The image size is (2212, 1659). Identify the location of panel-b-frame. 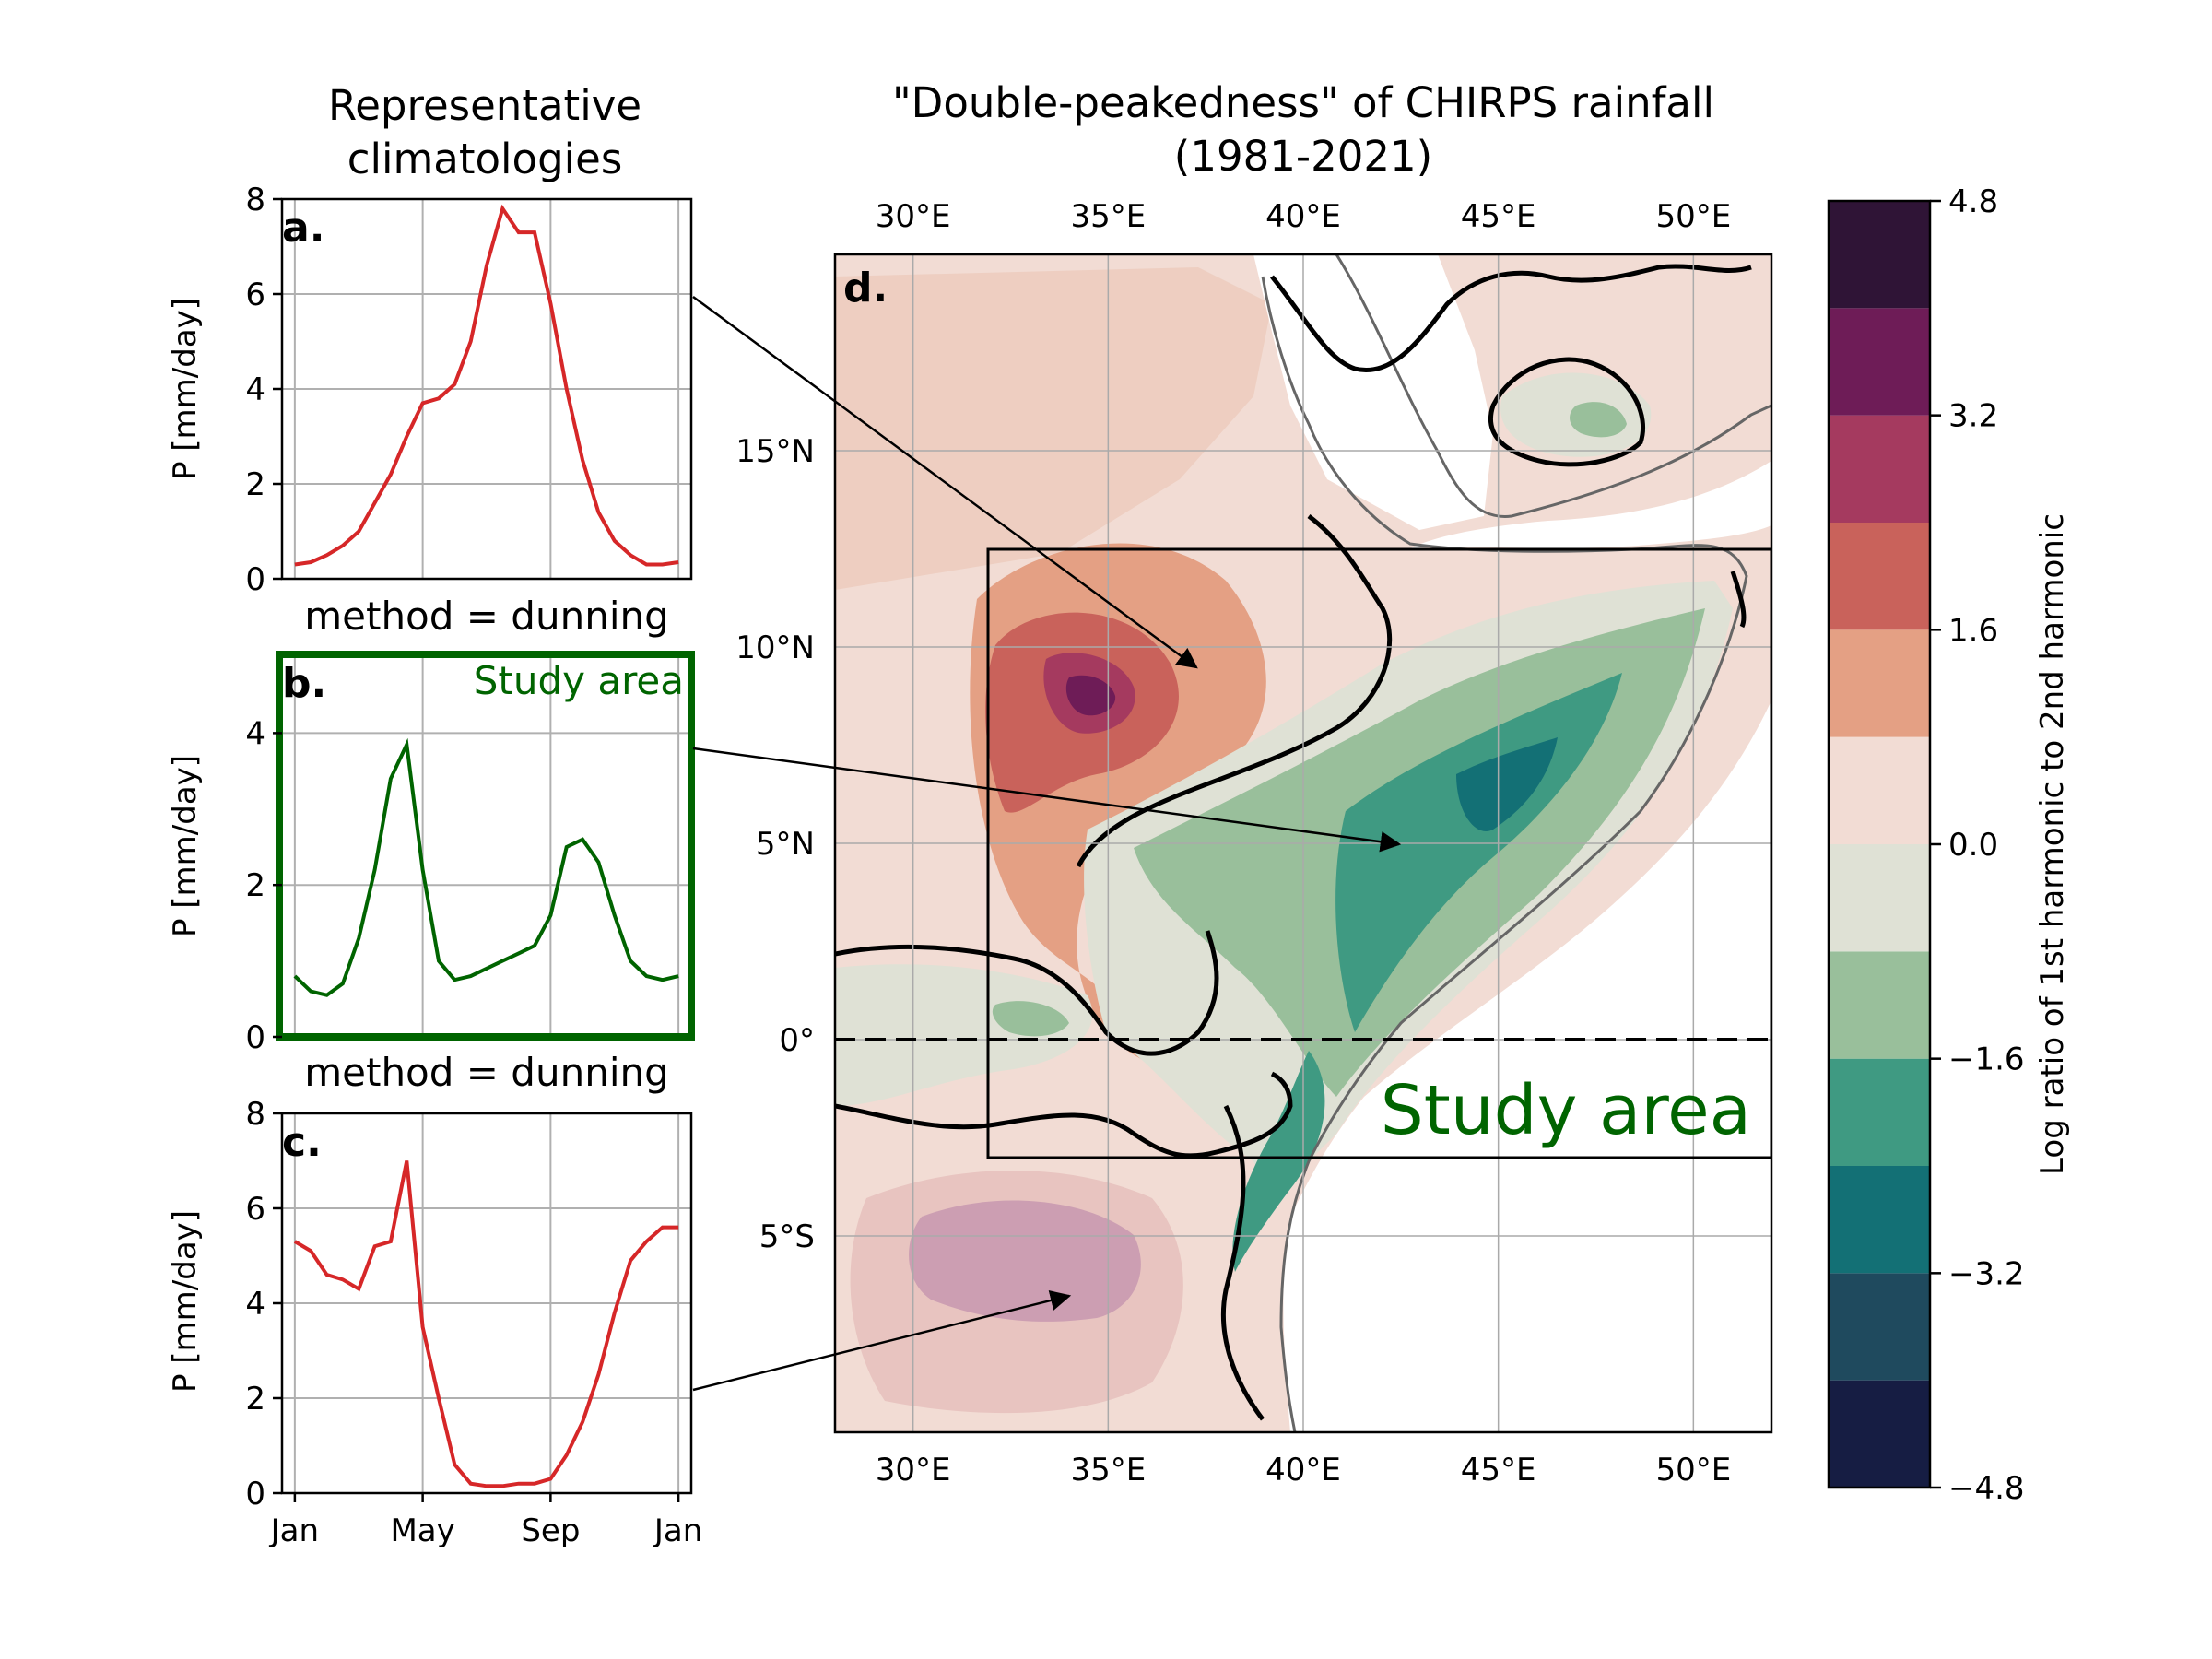
(485, 846).